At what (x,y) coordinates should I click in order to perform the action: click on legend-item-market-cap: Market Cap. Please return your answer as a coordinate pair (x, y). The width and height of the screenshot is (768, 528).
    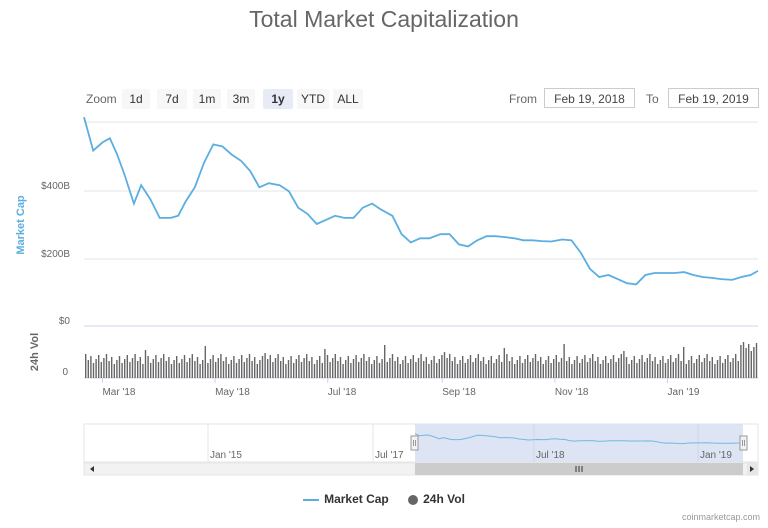
    Looking at the image, I should click on (346, 499).